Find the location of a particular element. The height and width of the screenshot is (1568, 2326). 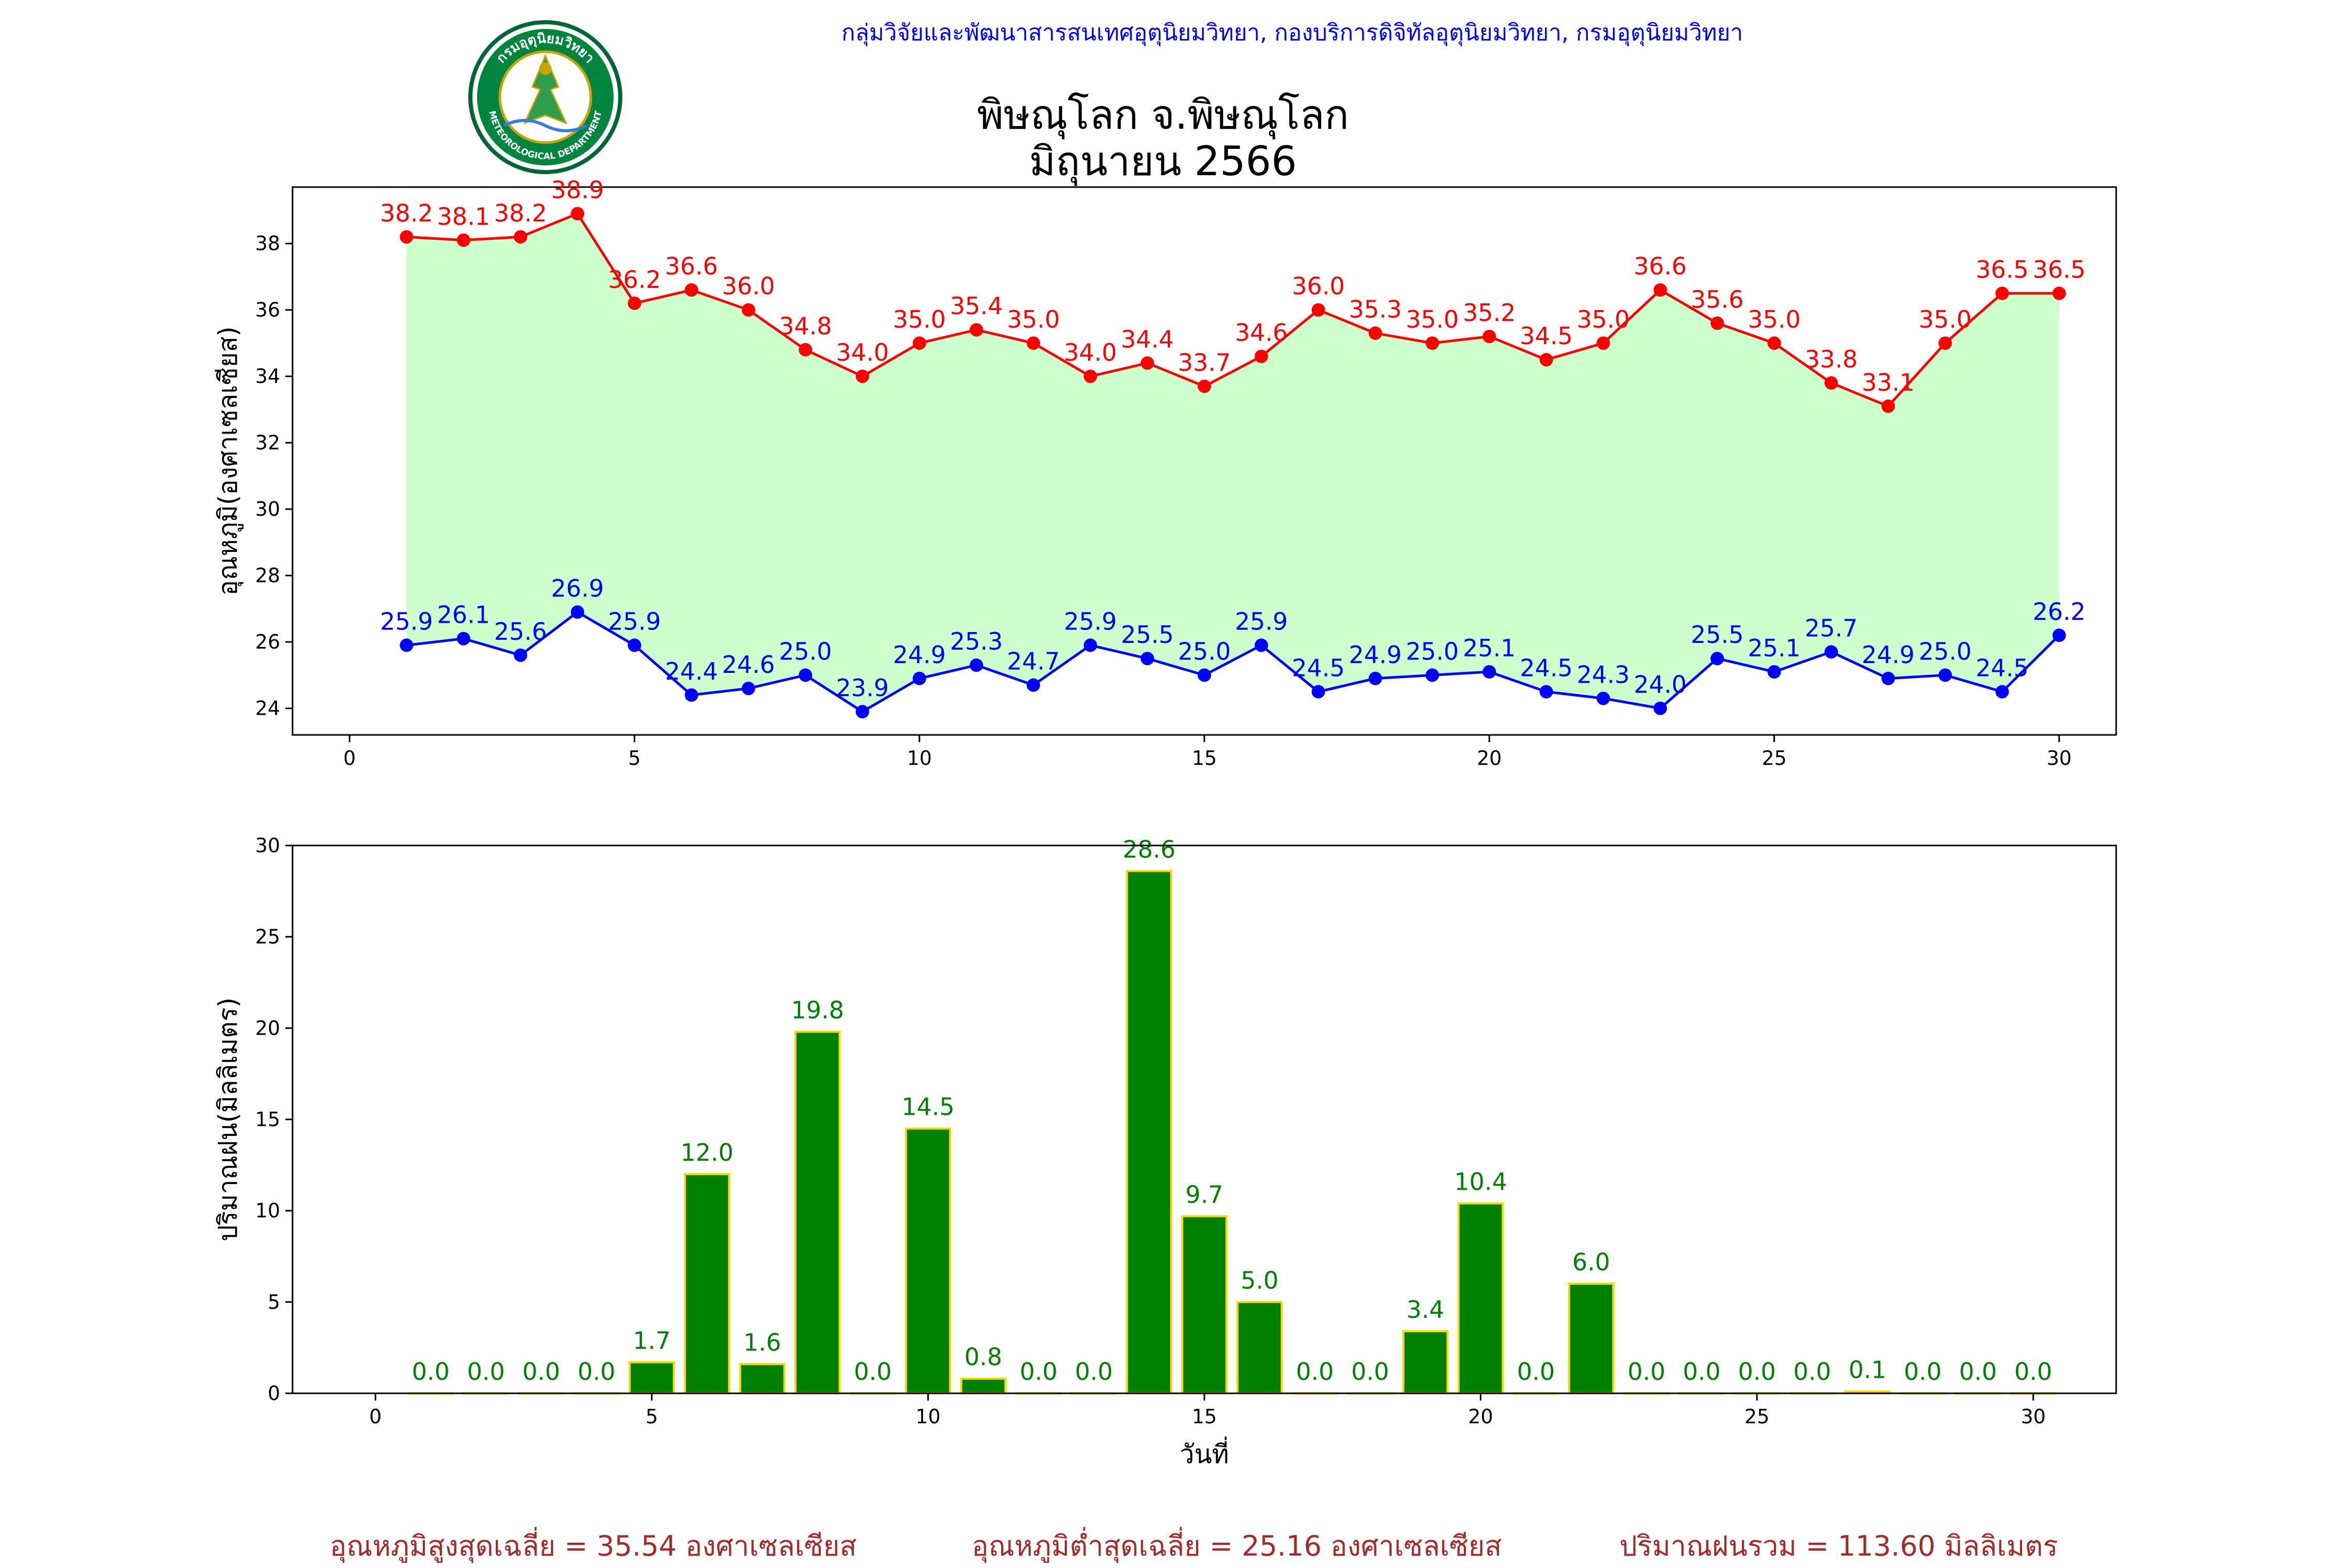

temperature-xtick-label: 20 is located at coordinates (1489, 759).